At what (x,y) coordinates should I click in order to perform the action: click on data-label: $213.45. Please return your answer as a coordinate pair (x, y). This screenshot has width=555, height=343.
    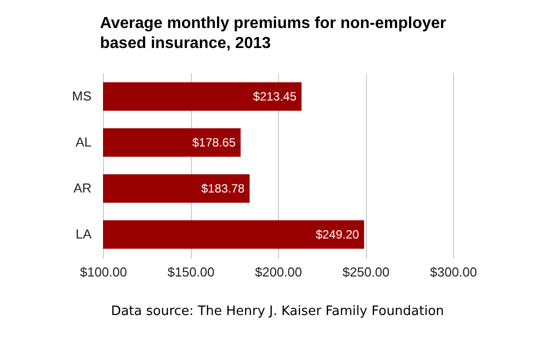
    Looking at the image, I should click on (275, 96).